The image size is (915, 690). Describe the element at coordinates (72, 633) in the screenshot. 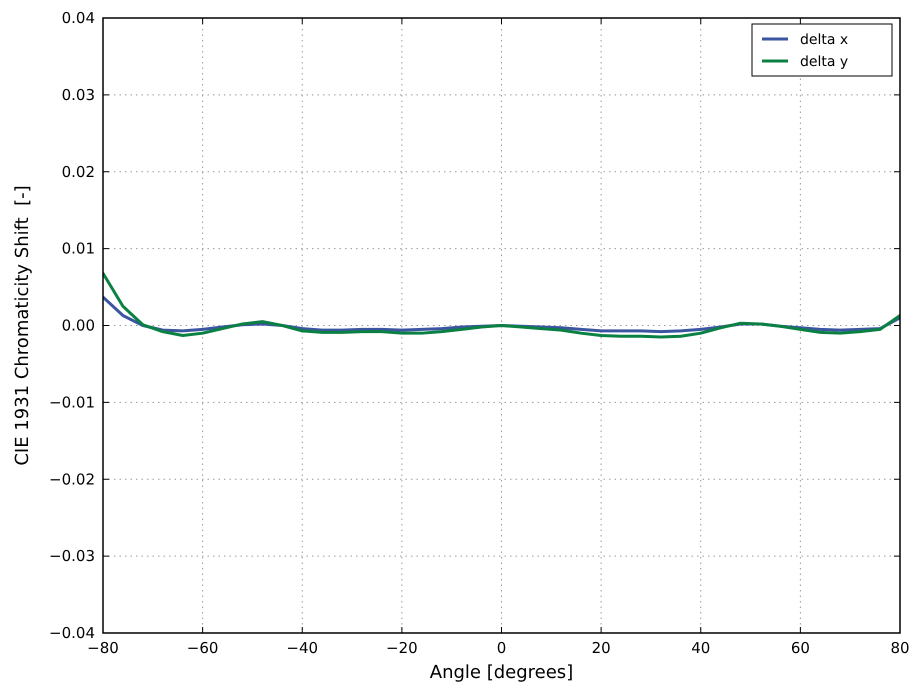

I see `y-tick-label: −0.04` at that location.